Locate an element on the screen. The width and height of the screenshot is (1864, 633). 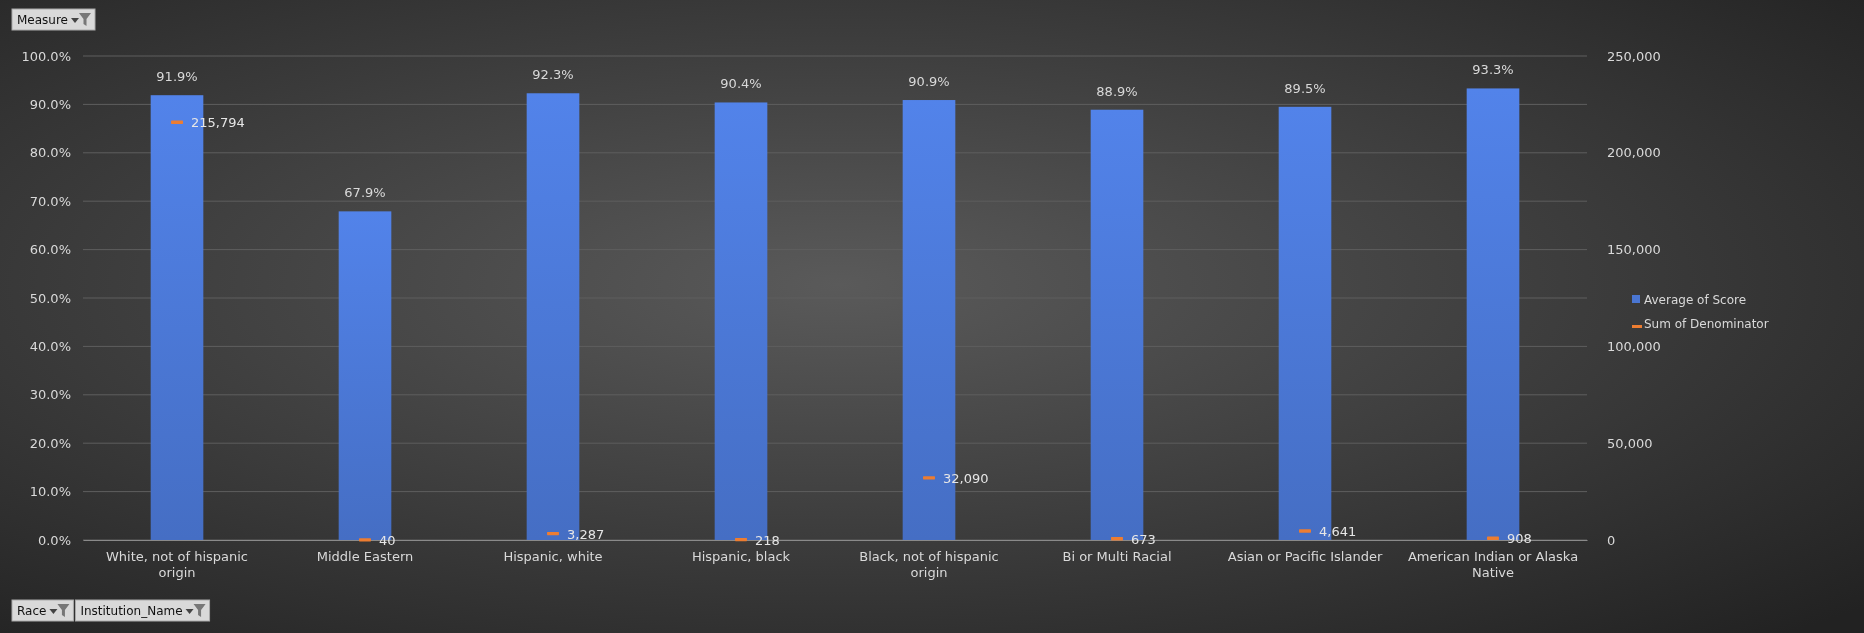
y-tick-label: 50.0% is located at coordinates (50, 298).